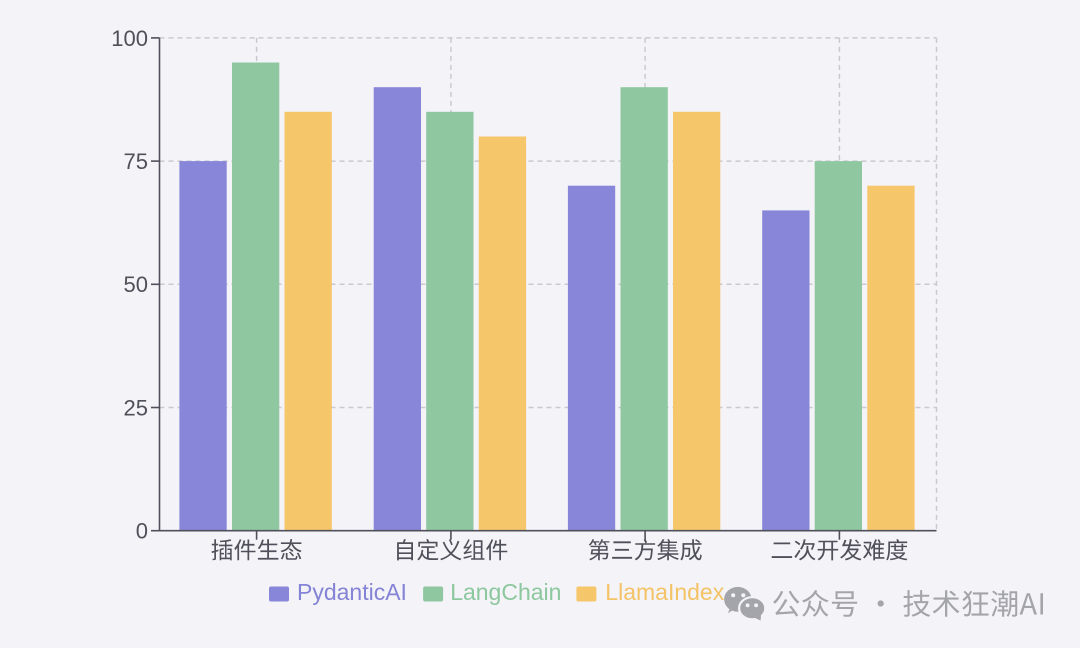  What do you see at coordinates (142, 531) in the screenshot?
I see `svg-text: 0` at bounding box center [142, 531].